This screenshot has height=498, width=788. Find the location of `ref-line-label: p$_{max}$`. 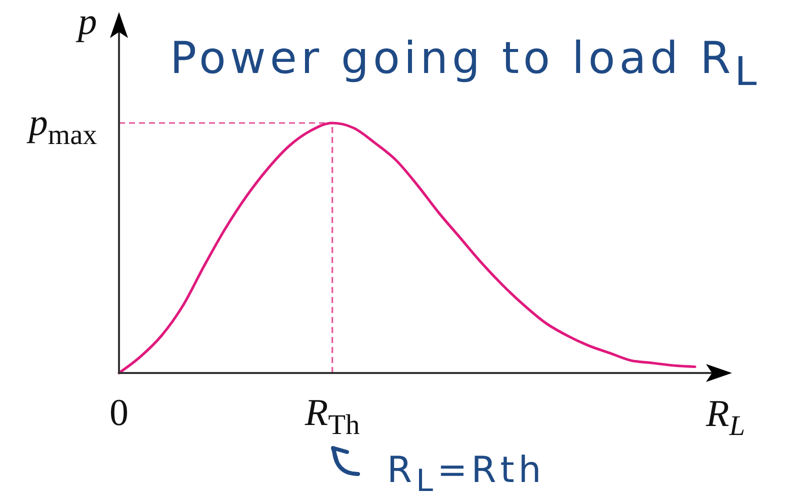

ref-line-label: p$_{max}$ is located at coordinates (61, 126).